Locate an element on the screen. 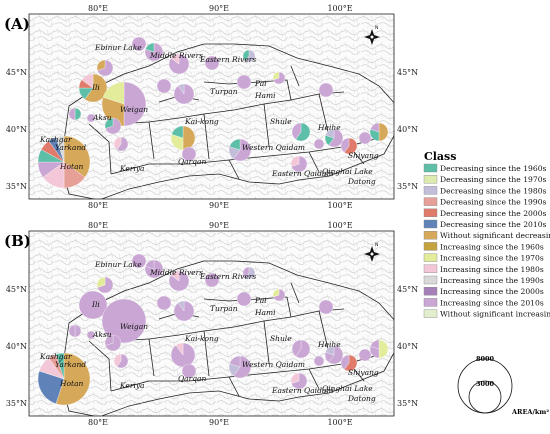 The image size is (550, 434). pie-slice-28-0-a is located at coordinates (78, 114).